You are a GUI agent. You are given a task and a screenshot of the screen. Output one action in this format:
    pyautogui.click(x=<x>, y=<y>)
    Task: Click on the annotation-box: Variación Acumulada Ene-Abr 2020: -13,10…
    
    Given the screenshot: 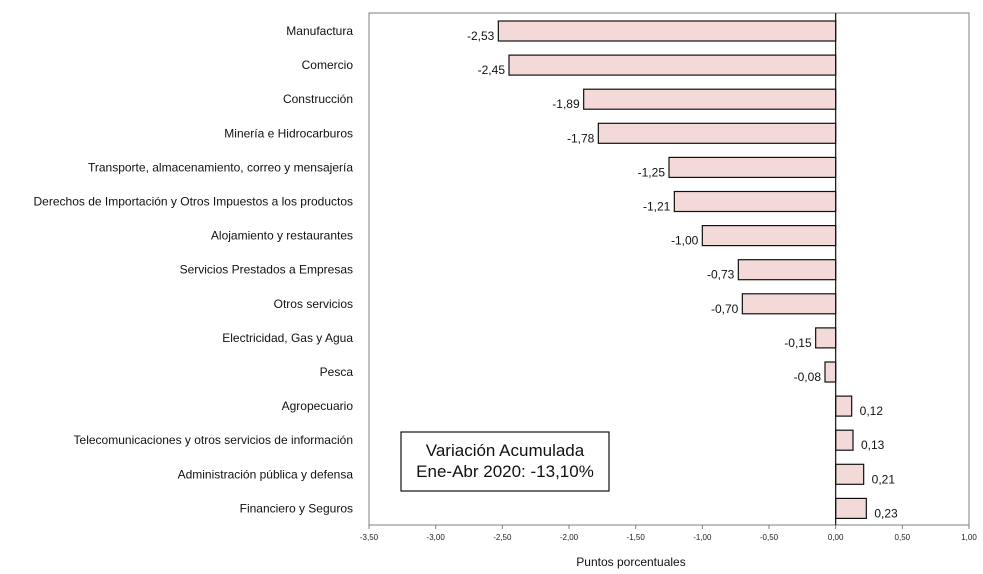 What is the action you would take?
    pyautogui.click(x=505, y=461)
    